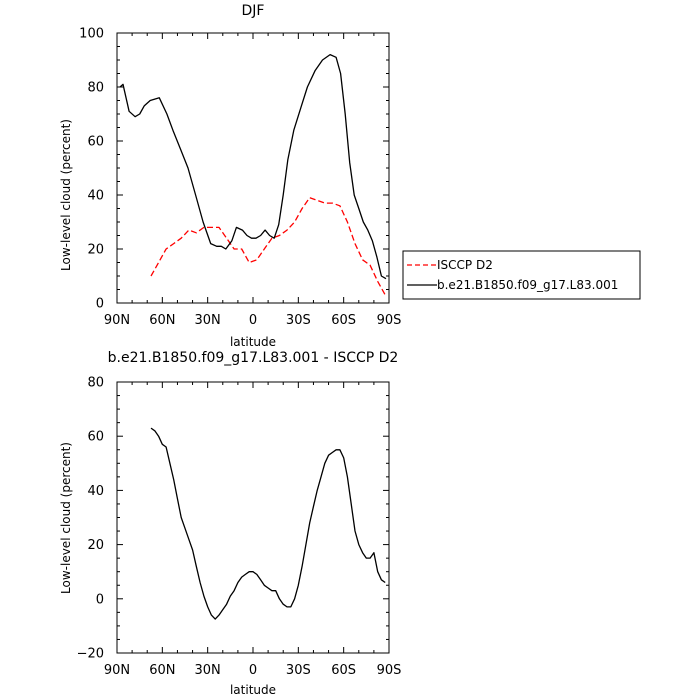 The image size is (700, 700). Describe the element at coordinates (90, 654) in the screenshot. I see `bottom-y-tick-label: −20` at that location.